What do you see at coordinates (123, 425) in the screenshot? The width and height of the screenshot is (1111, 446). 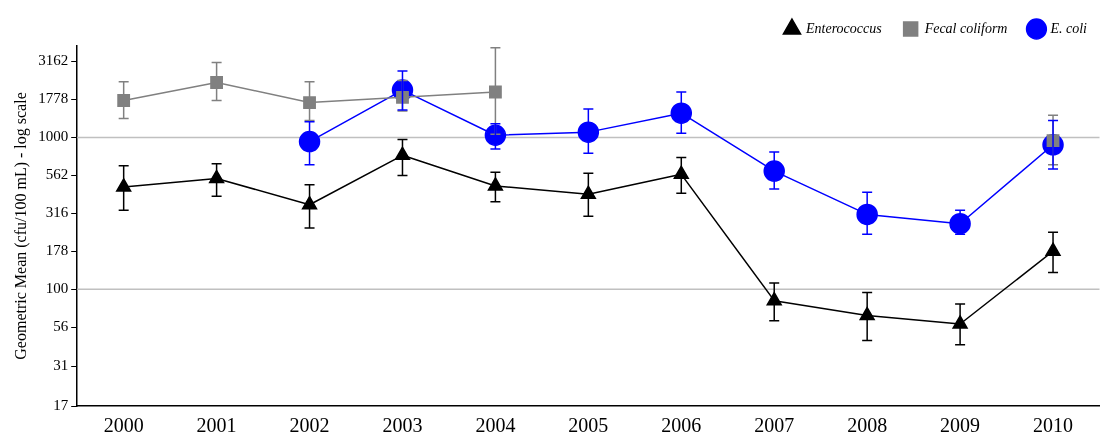 I see `x-tick-label: 2000` at bounding box center [123, 425].